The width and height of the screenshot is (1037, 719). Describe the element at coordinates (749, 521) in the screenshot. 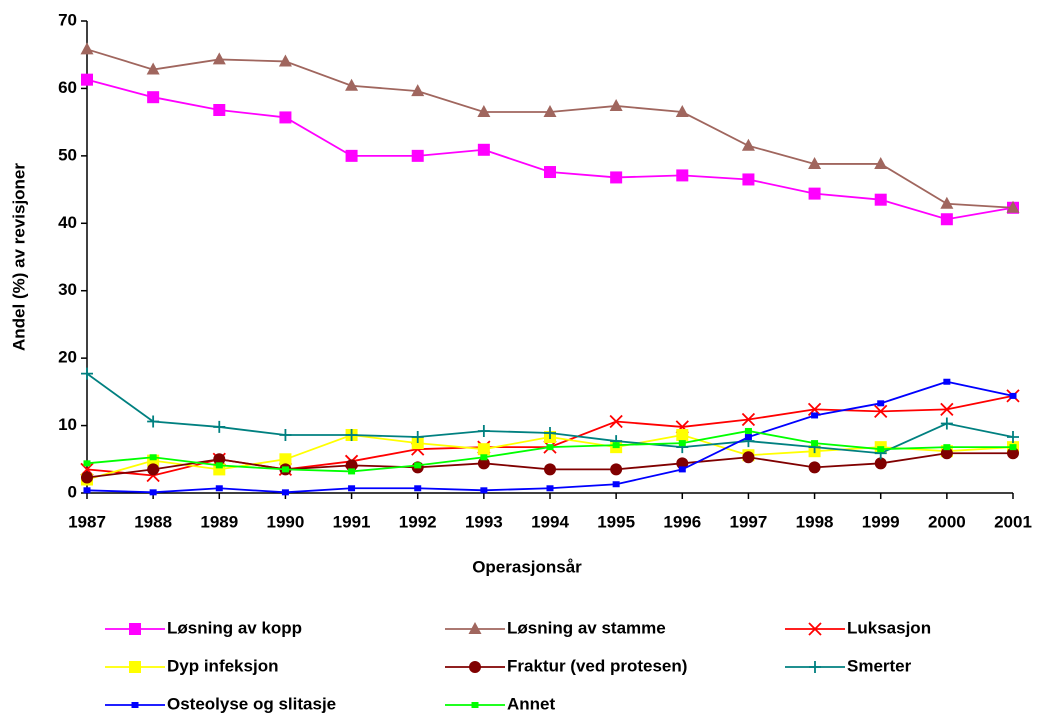

I see `x-tick-label: 1997` at that location.